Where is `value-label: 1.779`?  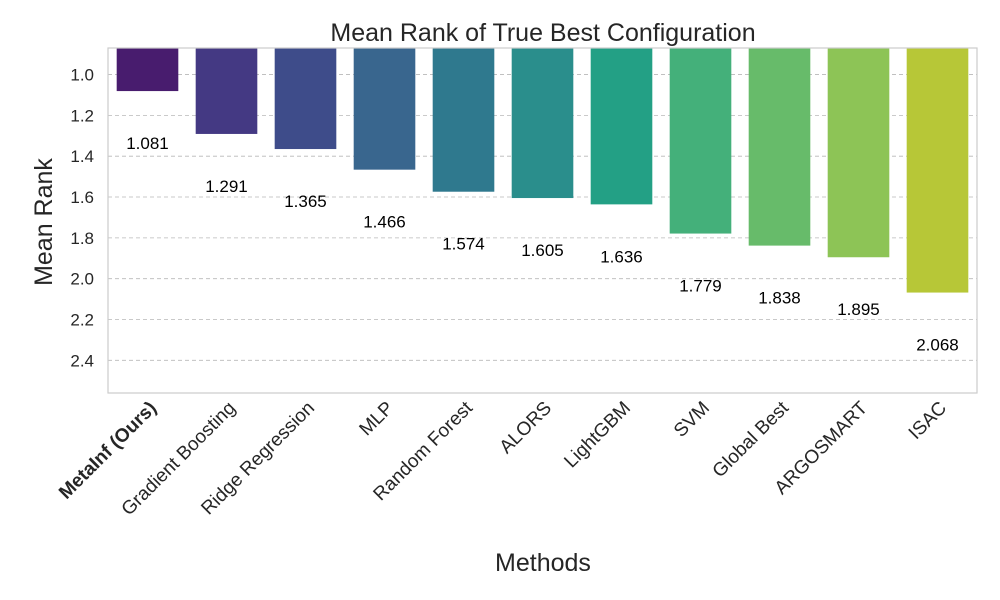 value-label: 1.779 is located at coordinates (700, 286).